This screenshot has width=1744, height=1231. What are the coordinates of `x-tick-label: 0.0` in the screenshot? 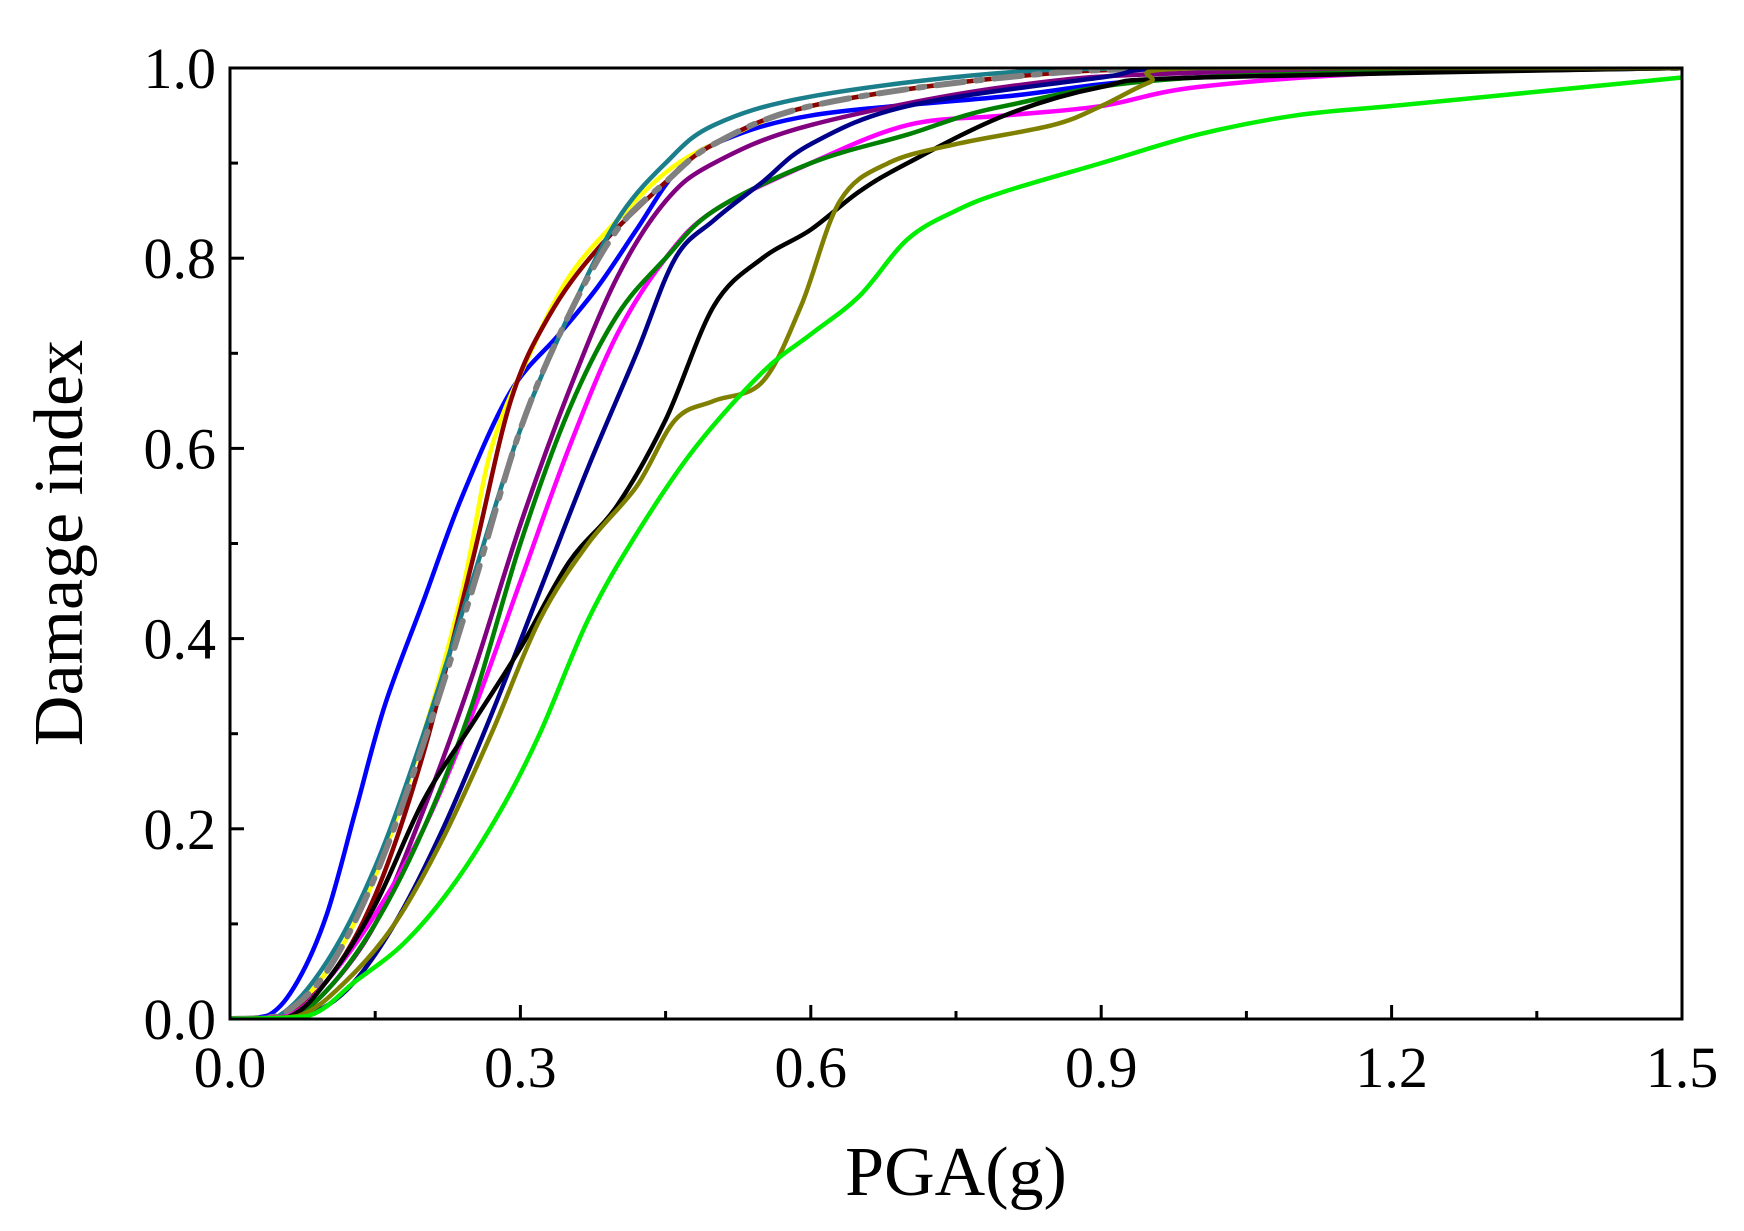 It's located at (230, 1067).